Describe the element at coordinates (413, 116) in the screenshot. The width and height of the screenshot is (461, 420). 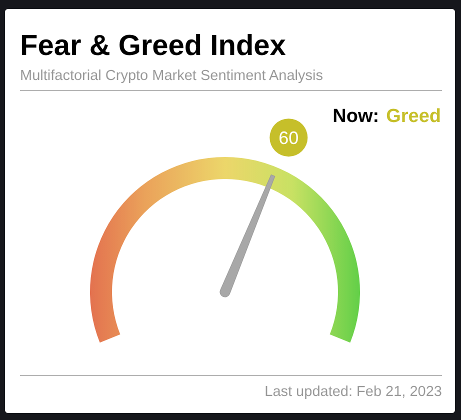
I see `text: Greed` at that location.